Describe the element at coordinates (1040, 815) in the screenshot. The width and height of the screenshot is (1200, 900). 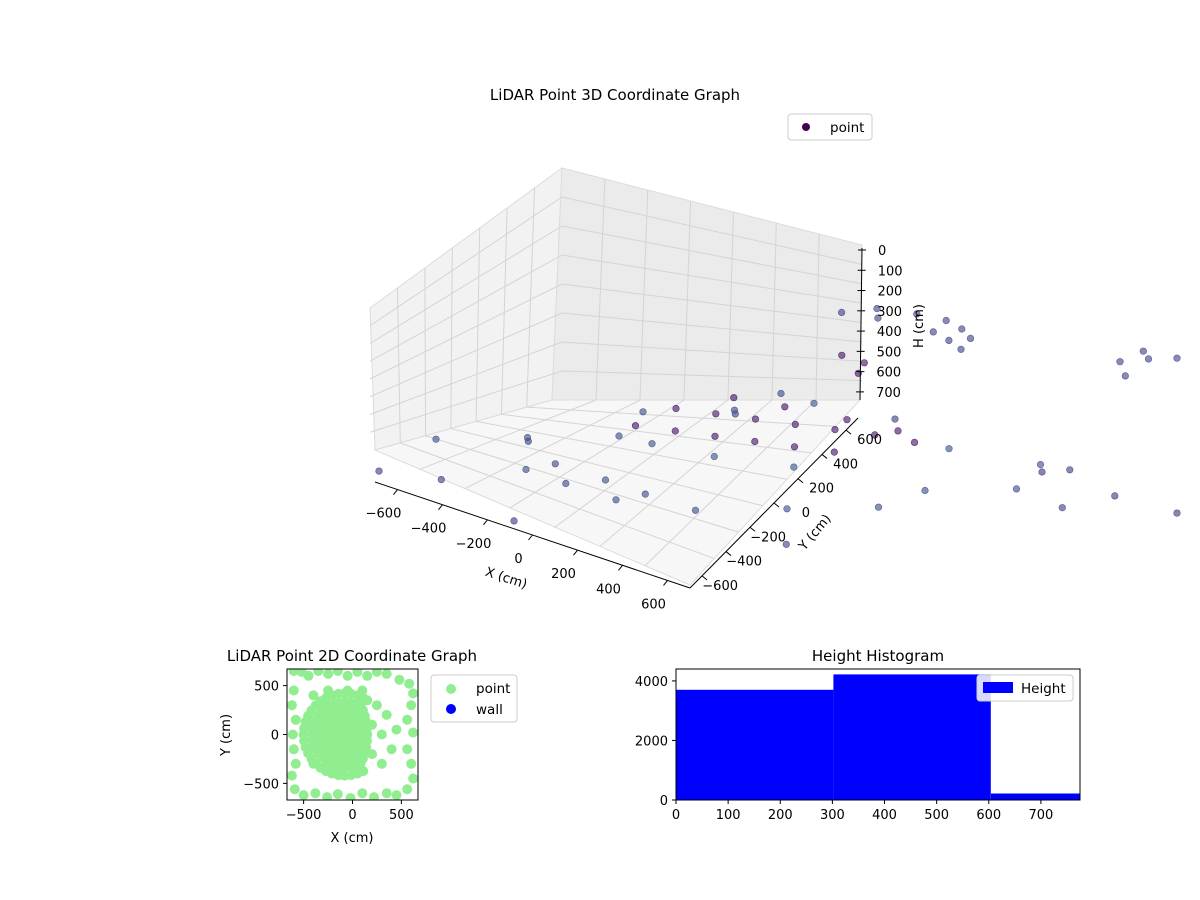
I see `x-tick-label-hist: 700` at that location.